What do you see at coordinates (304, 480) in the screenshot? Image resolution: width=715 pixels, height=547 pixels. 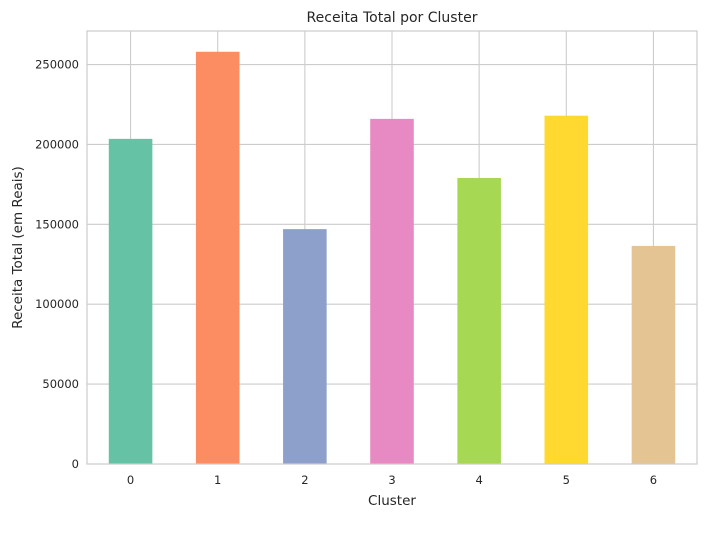 I see `x-tick-label: 2` at bounding box center [304, 480].